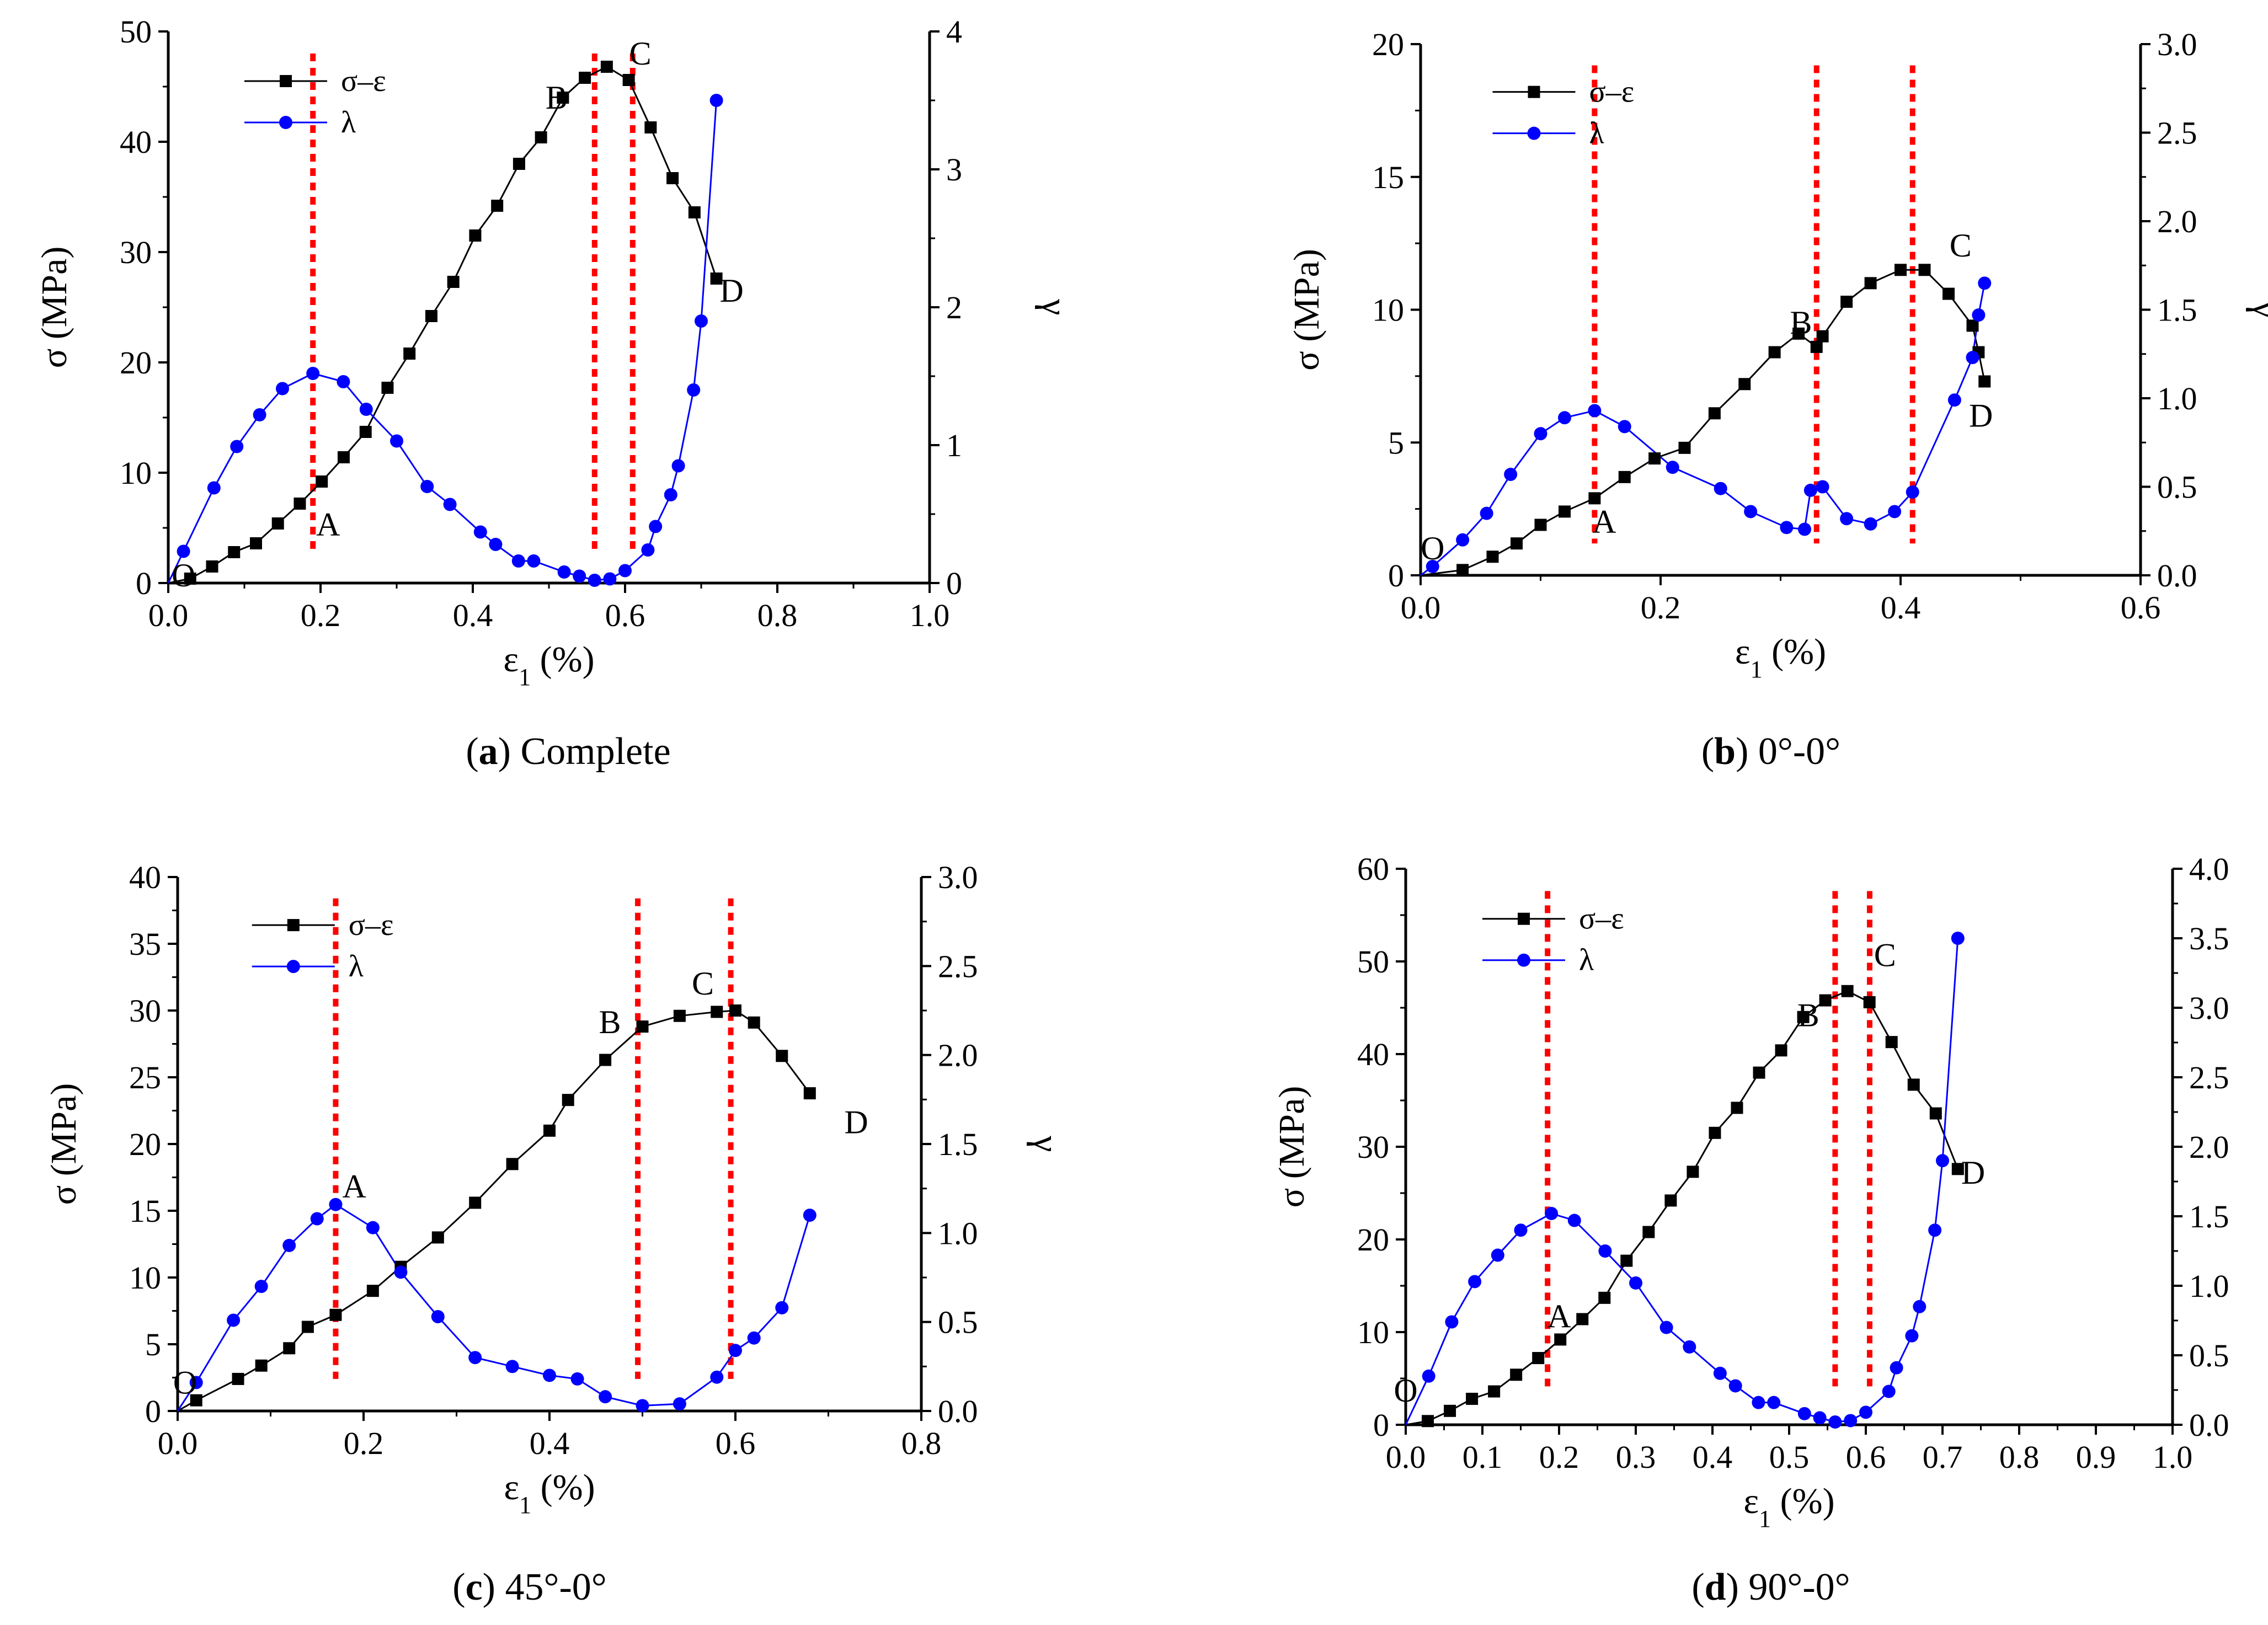 The image size is (2268, 1625). Describe the element at coordinates (168, 615) in the screenshot. I see `x-tick-label: 0.0` at that location.